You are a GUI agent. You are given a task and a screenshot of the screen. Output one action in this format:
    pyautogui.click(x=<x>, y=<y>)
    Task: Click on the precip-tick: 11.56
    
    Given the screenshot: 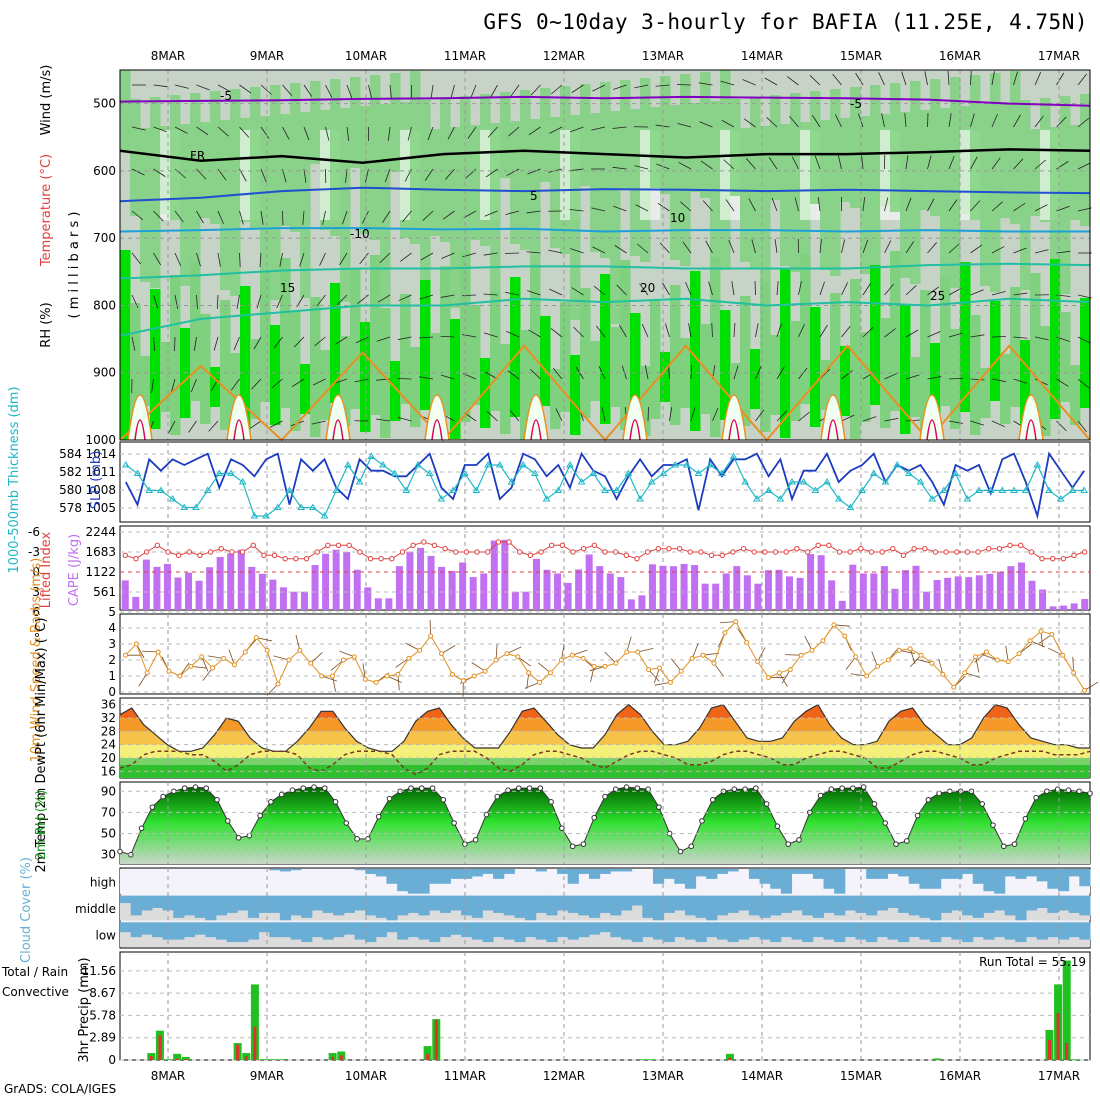 What is the action you would take?
    pyautogui.click(x=99, y=971)
    